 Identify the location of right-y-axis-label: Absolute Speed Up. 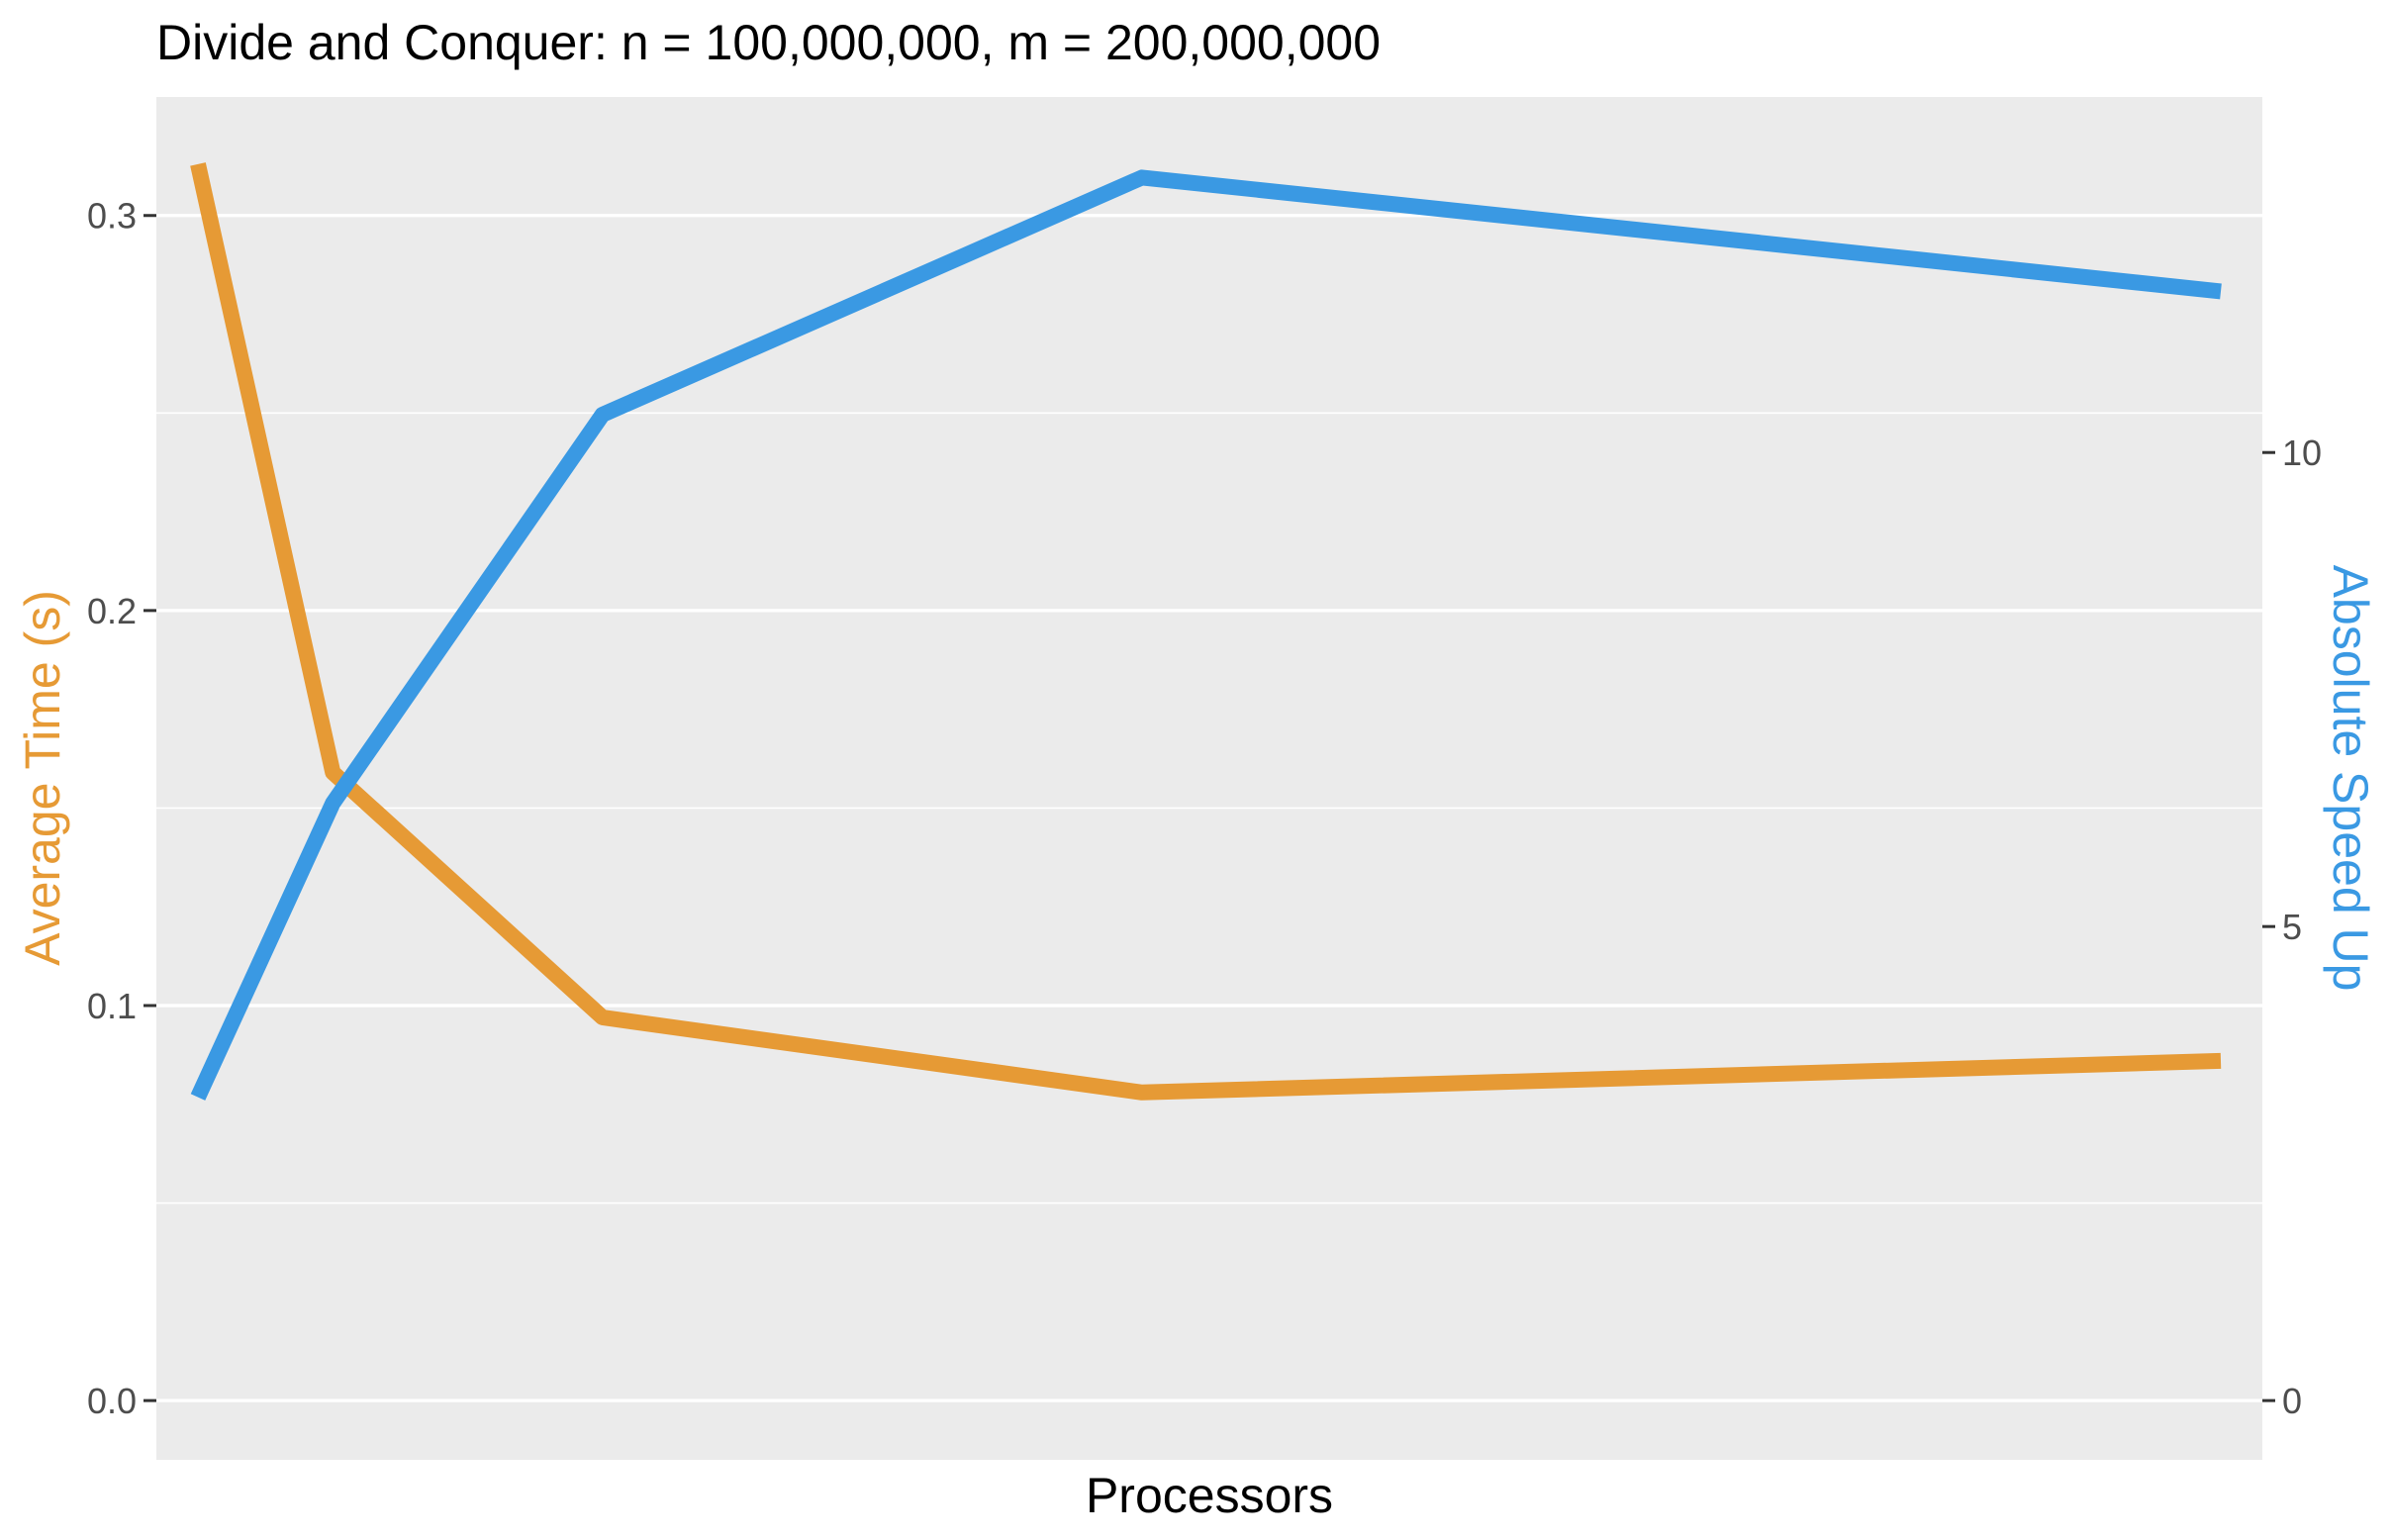
(2351, 778).